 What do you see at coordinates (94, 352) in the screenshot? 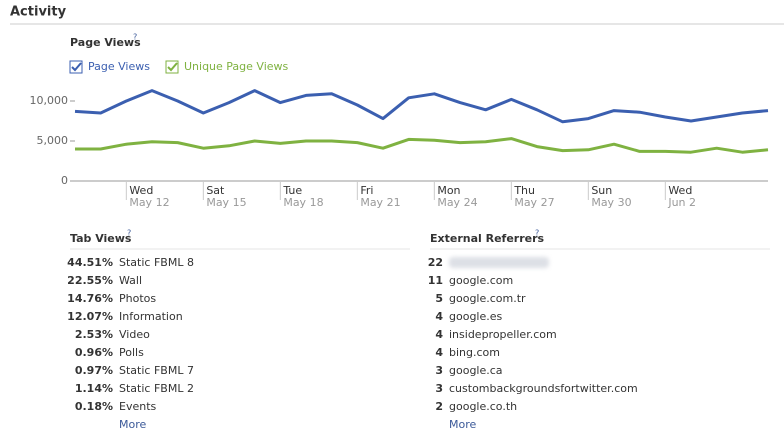
I see `percent: 0.96%` at bounding box center [94, 352].